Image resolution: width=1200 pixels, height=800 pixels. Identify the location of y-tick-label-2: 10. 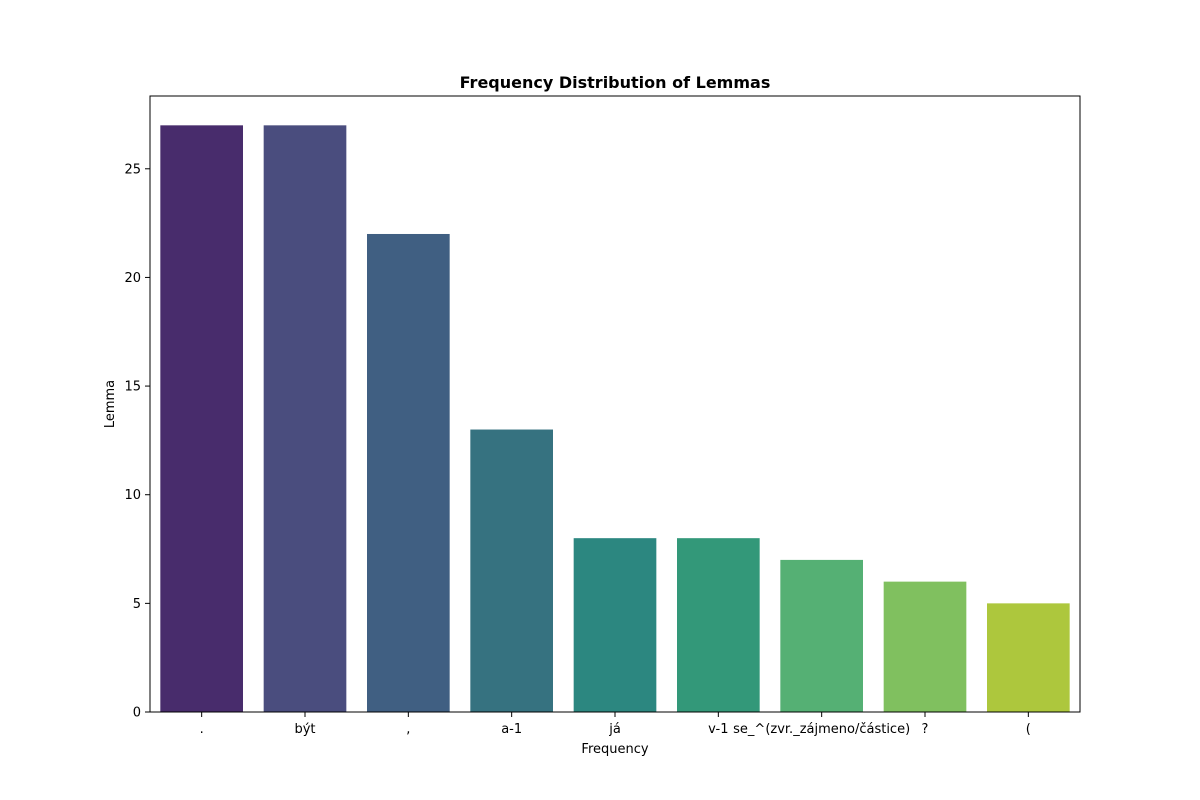
(132, 495).